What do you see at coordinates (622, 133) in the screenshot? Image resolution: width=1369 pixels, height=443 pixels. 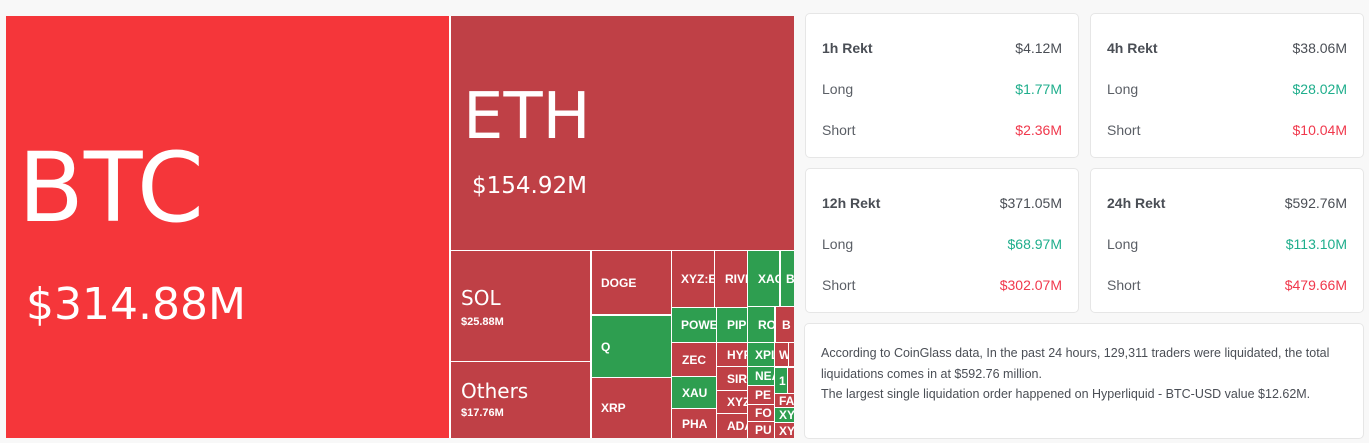 I see `treemap-cell-eth: ETH $154.92M` at bounding box center [622, 133].